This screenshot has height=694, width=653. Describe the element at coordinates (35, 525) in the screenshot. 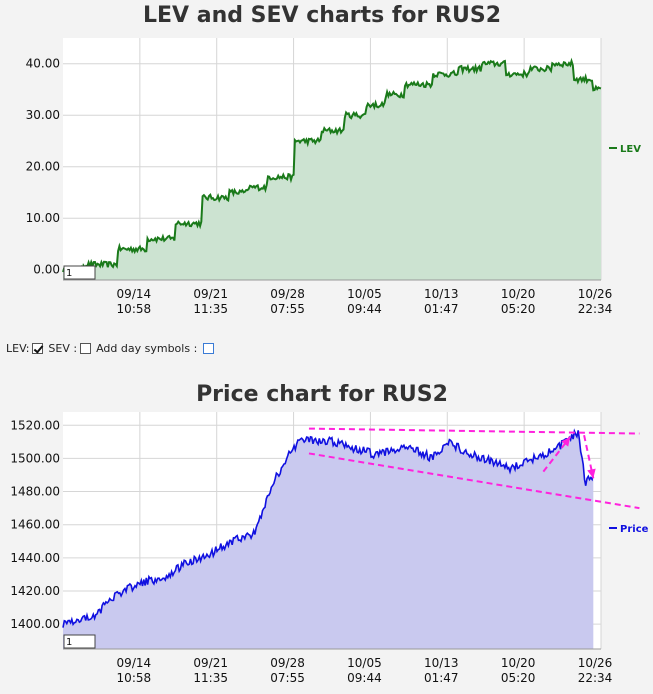

I see `y-tick-label: 1460.00` at that location.